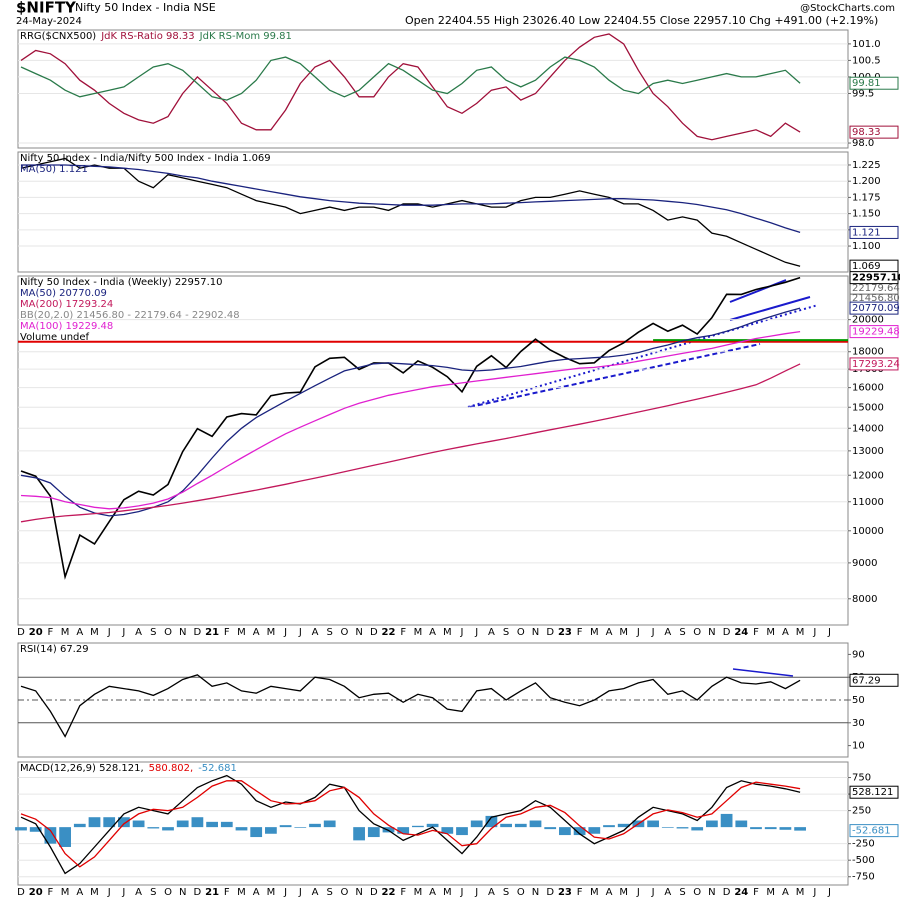  I want to click on value-label: 67.29, so click(866, 680).